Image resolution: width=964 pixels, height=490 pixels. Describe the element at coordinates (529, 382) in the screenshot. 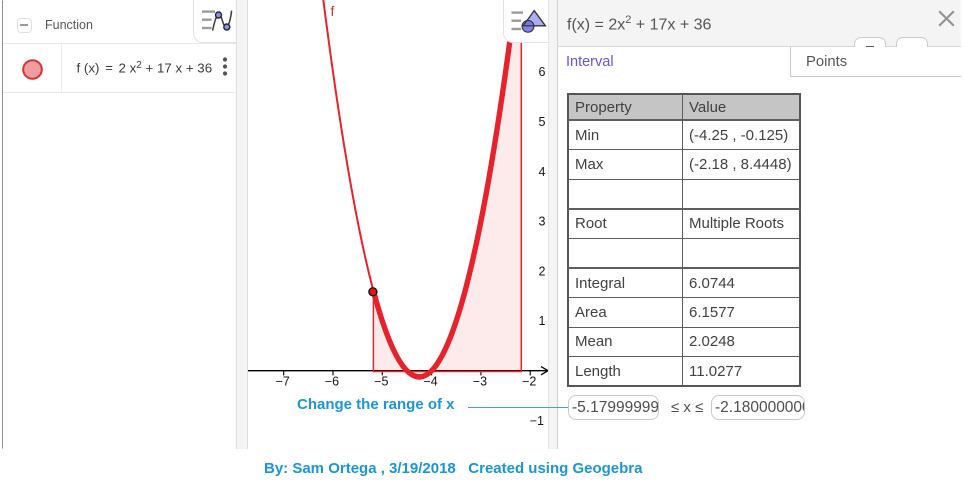

I see `svg-text: −2` at that location.